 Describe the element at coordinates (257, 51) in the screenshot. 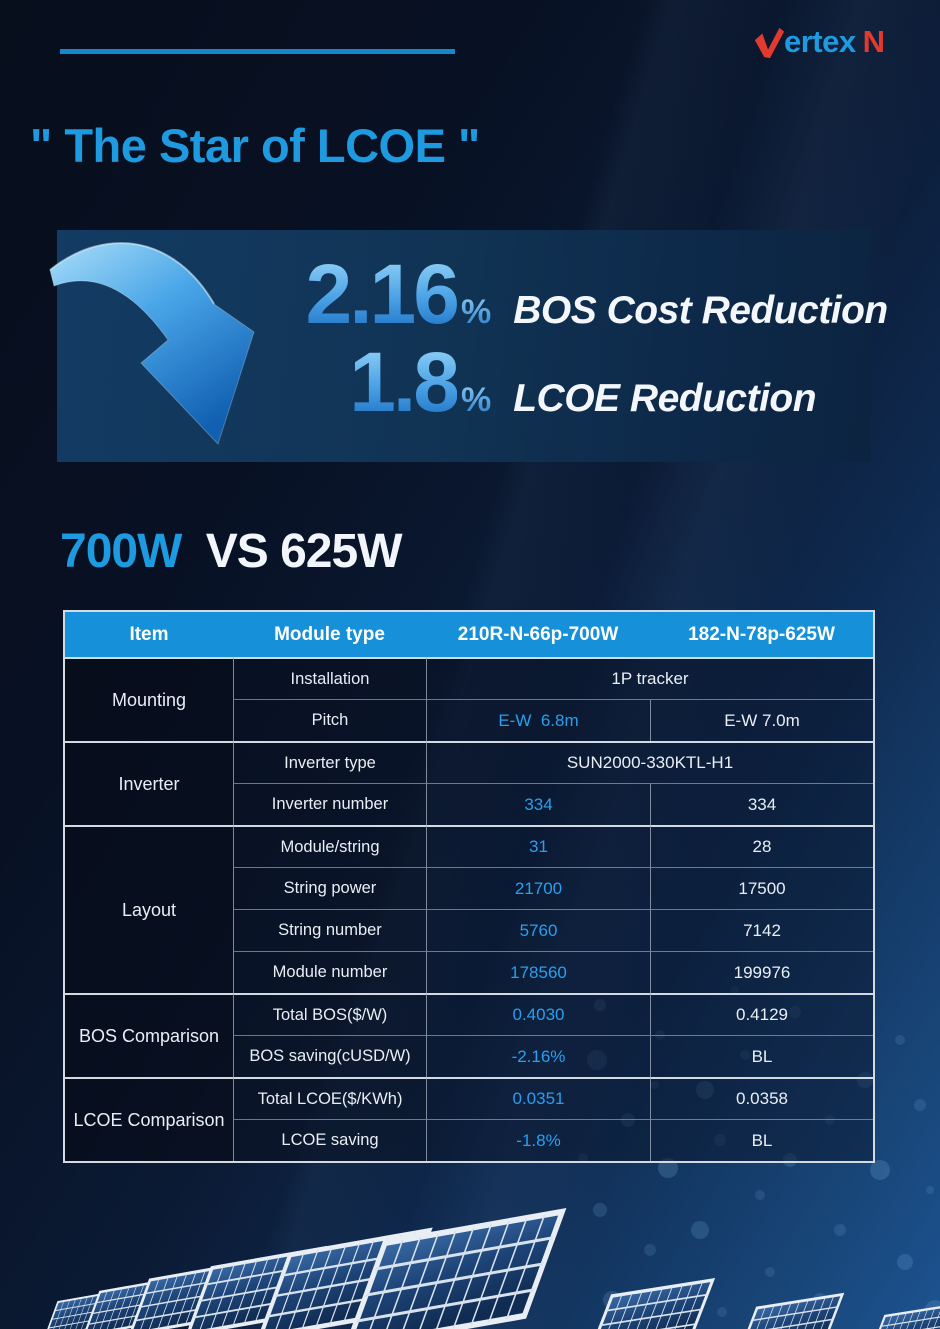

I see `header-rule` at that location.